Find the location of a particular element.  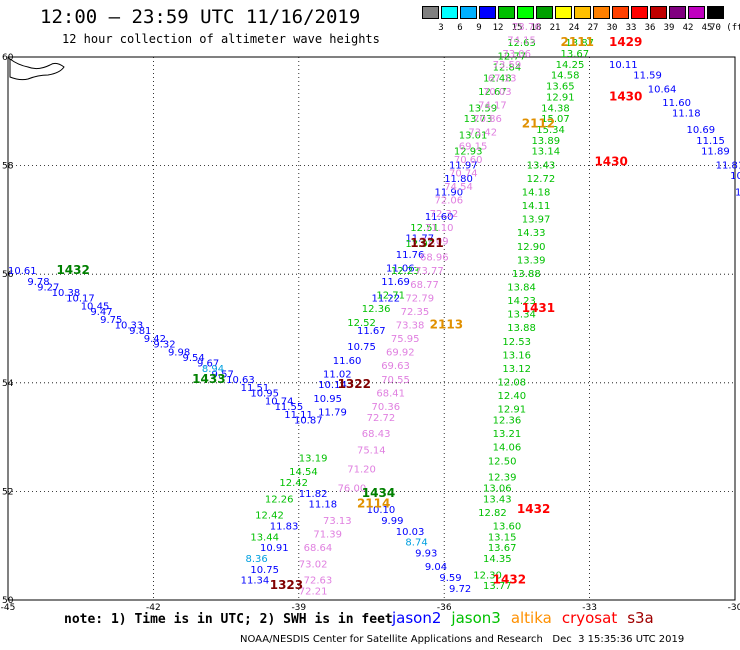

wave-height-point: 73.59 is located at coordinates (507, 65).